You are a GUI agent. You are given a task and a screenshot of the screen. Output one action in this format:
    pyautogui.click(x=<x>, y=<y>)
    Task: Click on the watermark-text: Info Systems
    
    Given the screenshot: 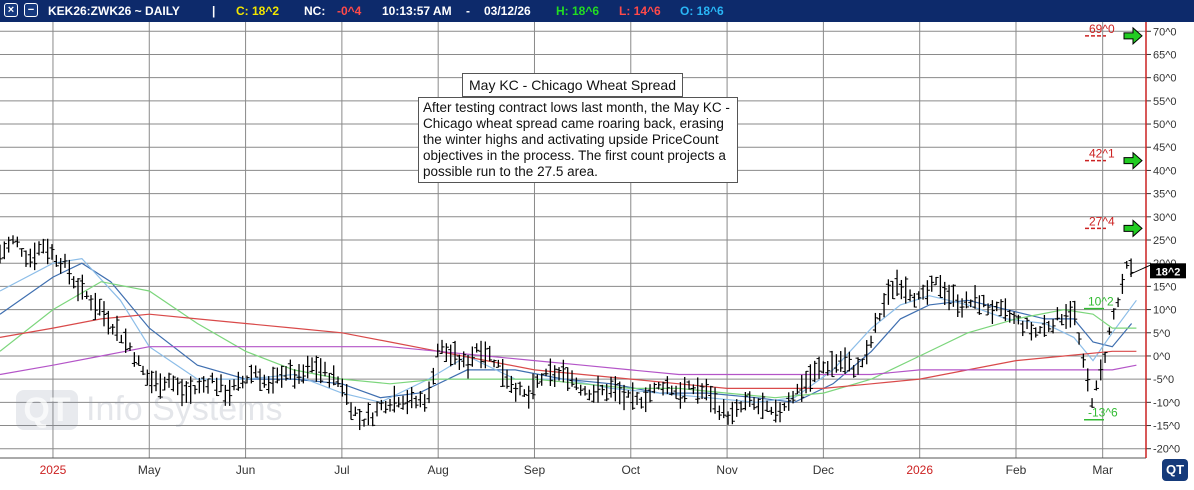 What is the action you would take?
    pyautogui.click(x=184, y=409)
    